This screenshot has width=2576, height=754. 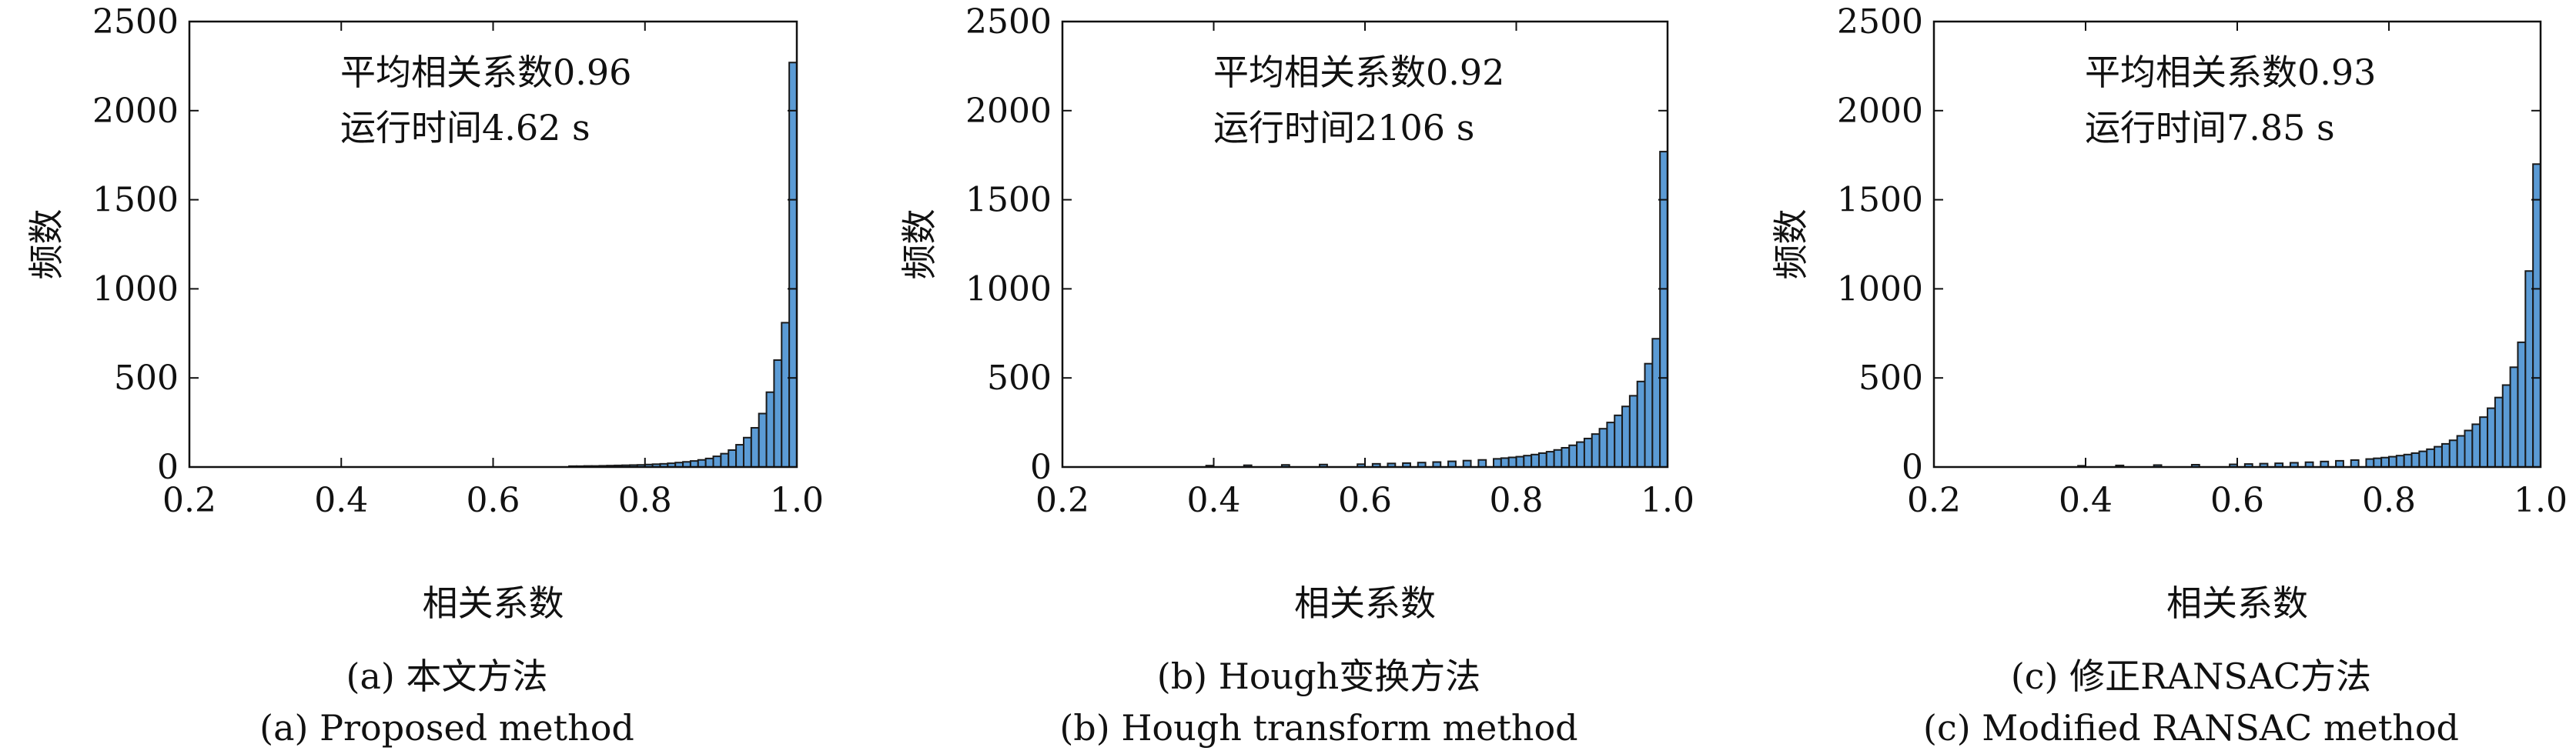 I want to click on annotation-runtime: 运行时间2106 s, so click(x=1344, y=127).